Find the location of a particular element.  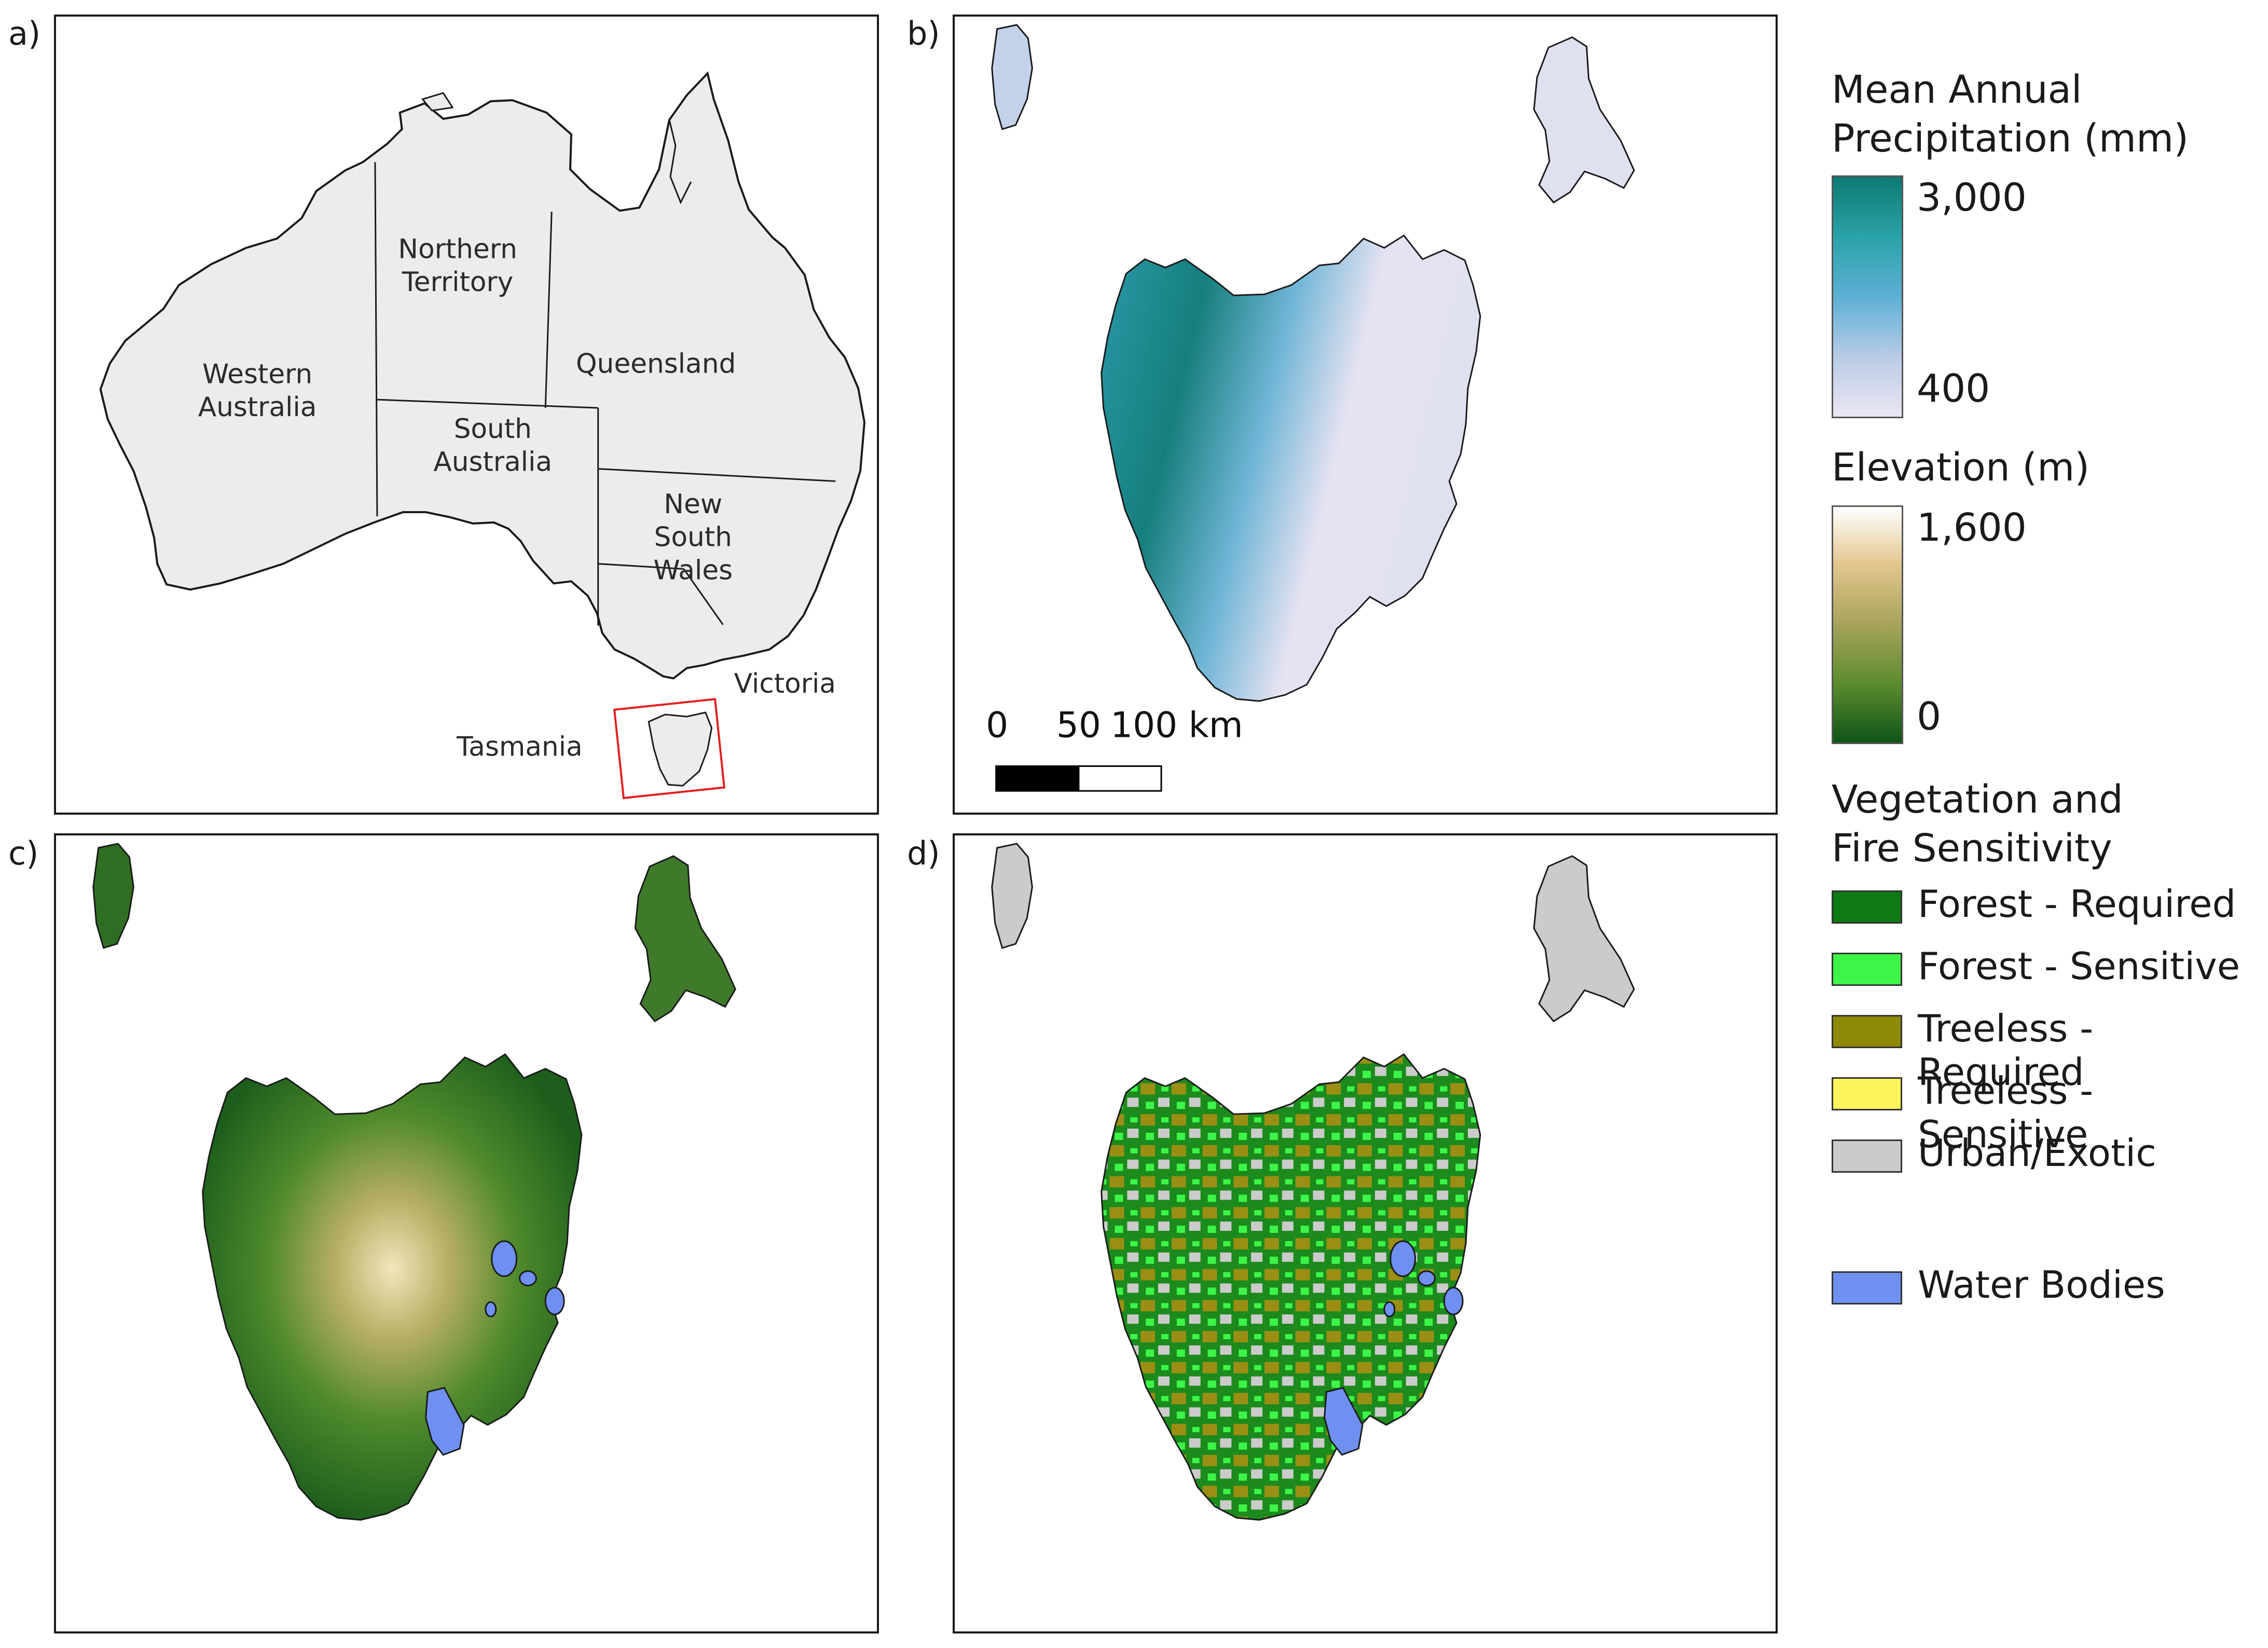

precip-legend-title-1: Mean Annual is located at coordinates (1957, 89).